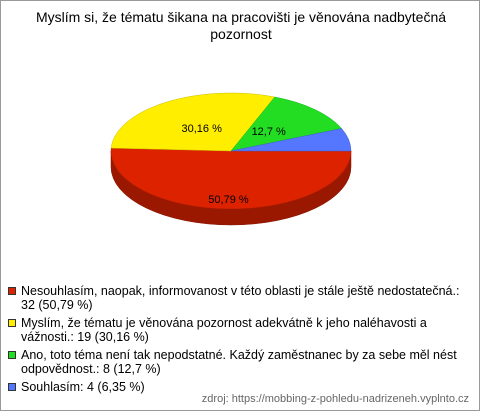 This screenshot has width=480, height=411. Describe the element at coordinates (269, 132) in the screenshot. I see `slice-label: 12,7 %` at that location.